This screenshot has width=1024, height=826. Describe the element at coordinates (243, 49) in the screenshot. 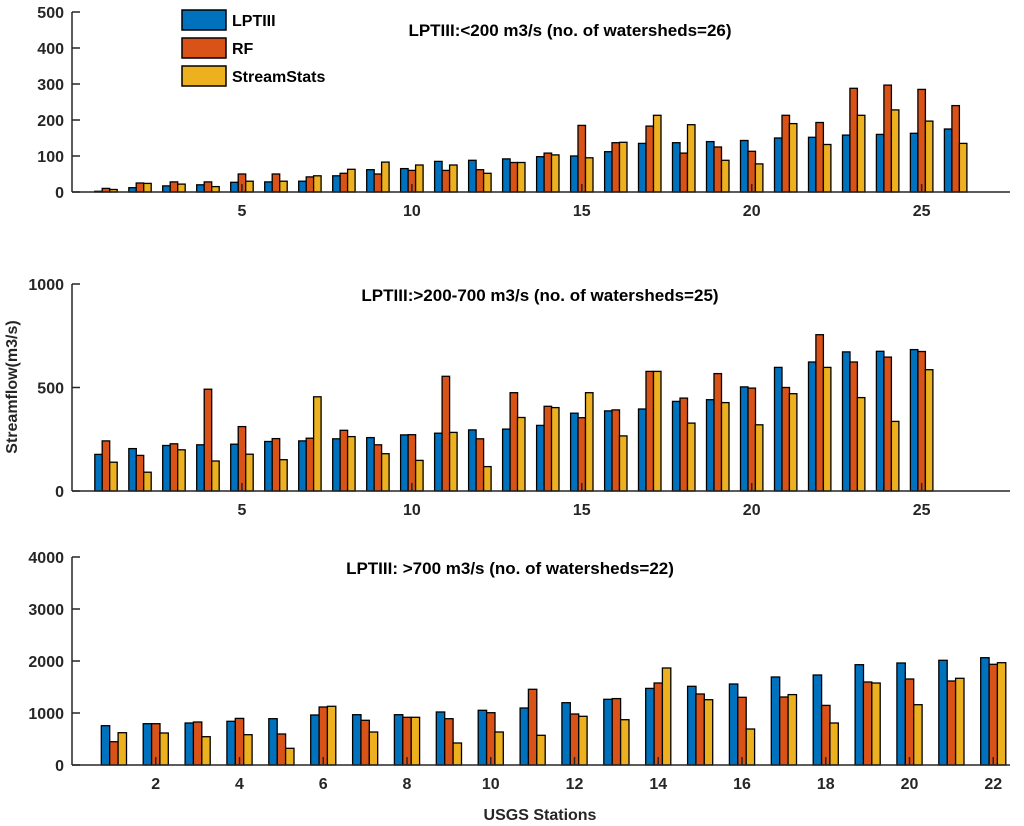

I see `legend-label-rf: RF` at that location.